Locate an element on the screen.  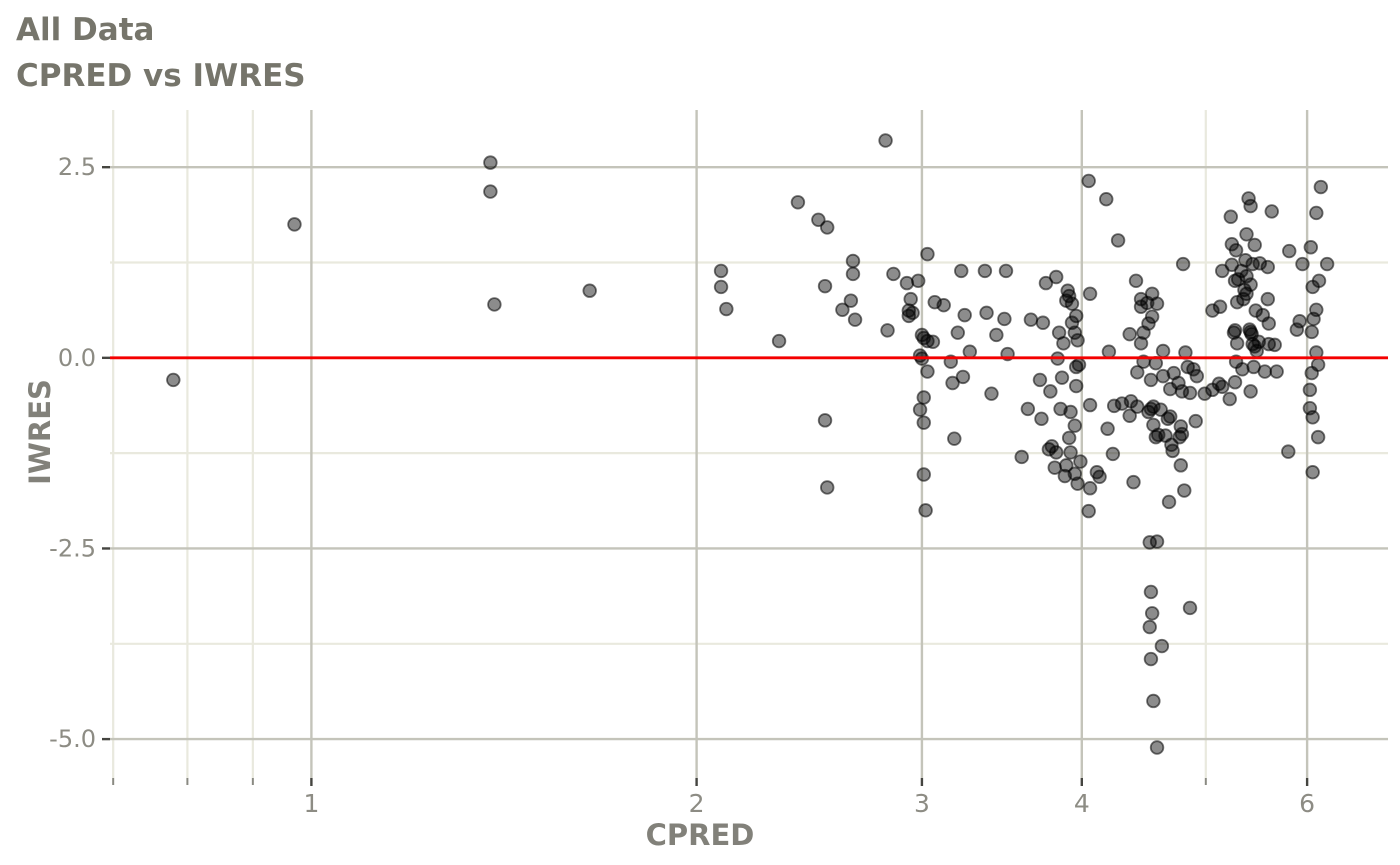
plot-subtitle: CPRED vs IWRES is located at coordinates (161, 76).